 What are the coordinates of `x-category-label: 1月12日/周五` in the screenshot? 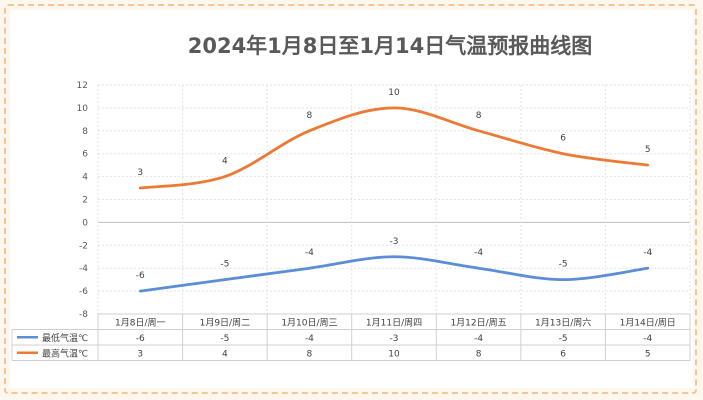 It's located at (478, 322).